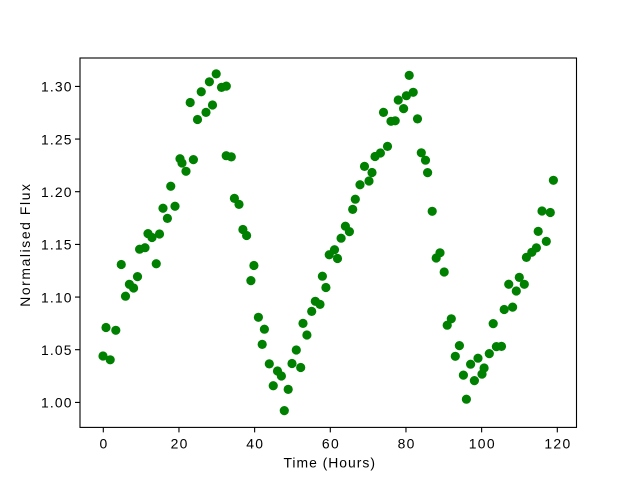  What do you see at coordinates (331, 443) in the screenshot?
I see `svg-text: 60` at bounding box center [331, 443].